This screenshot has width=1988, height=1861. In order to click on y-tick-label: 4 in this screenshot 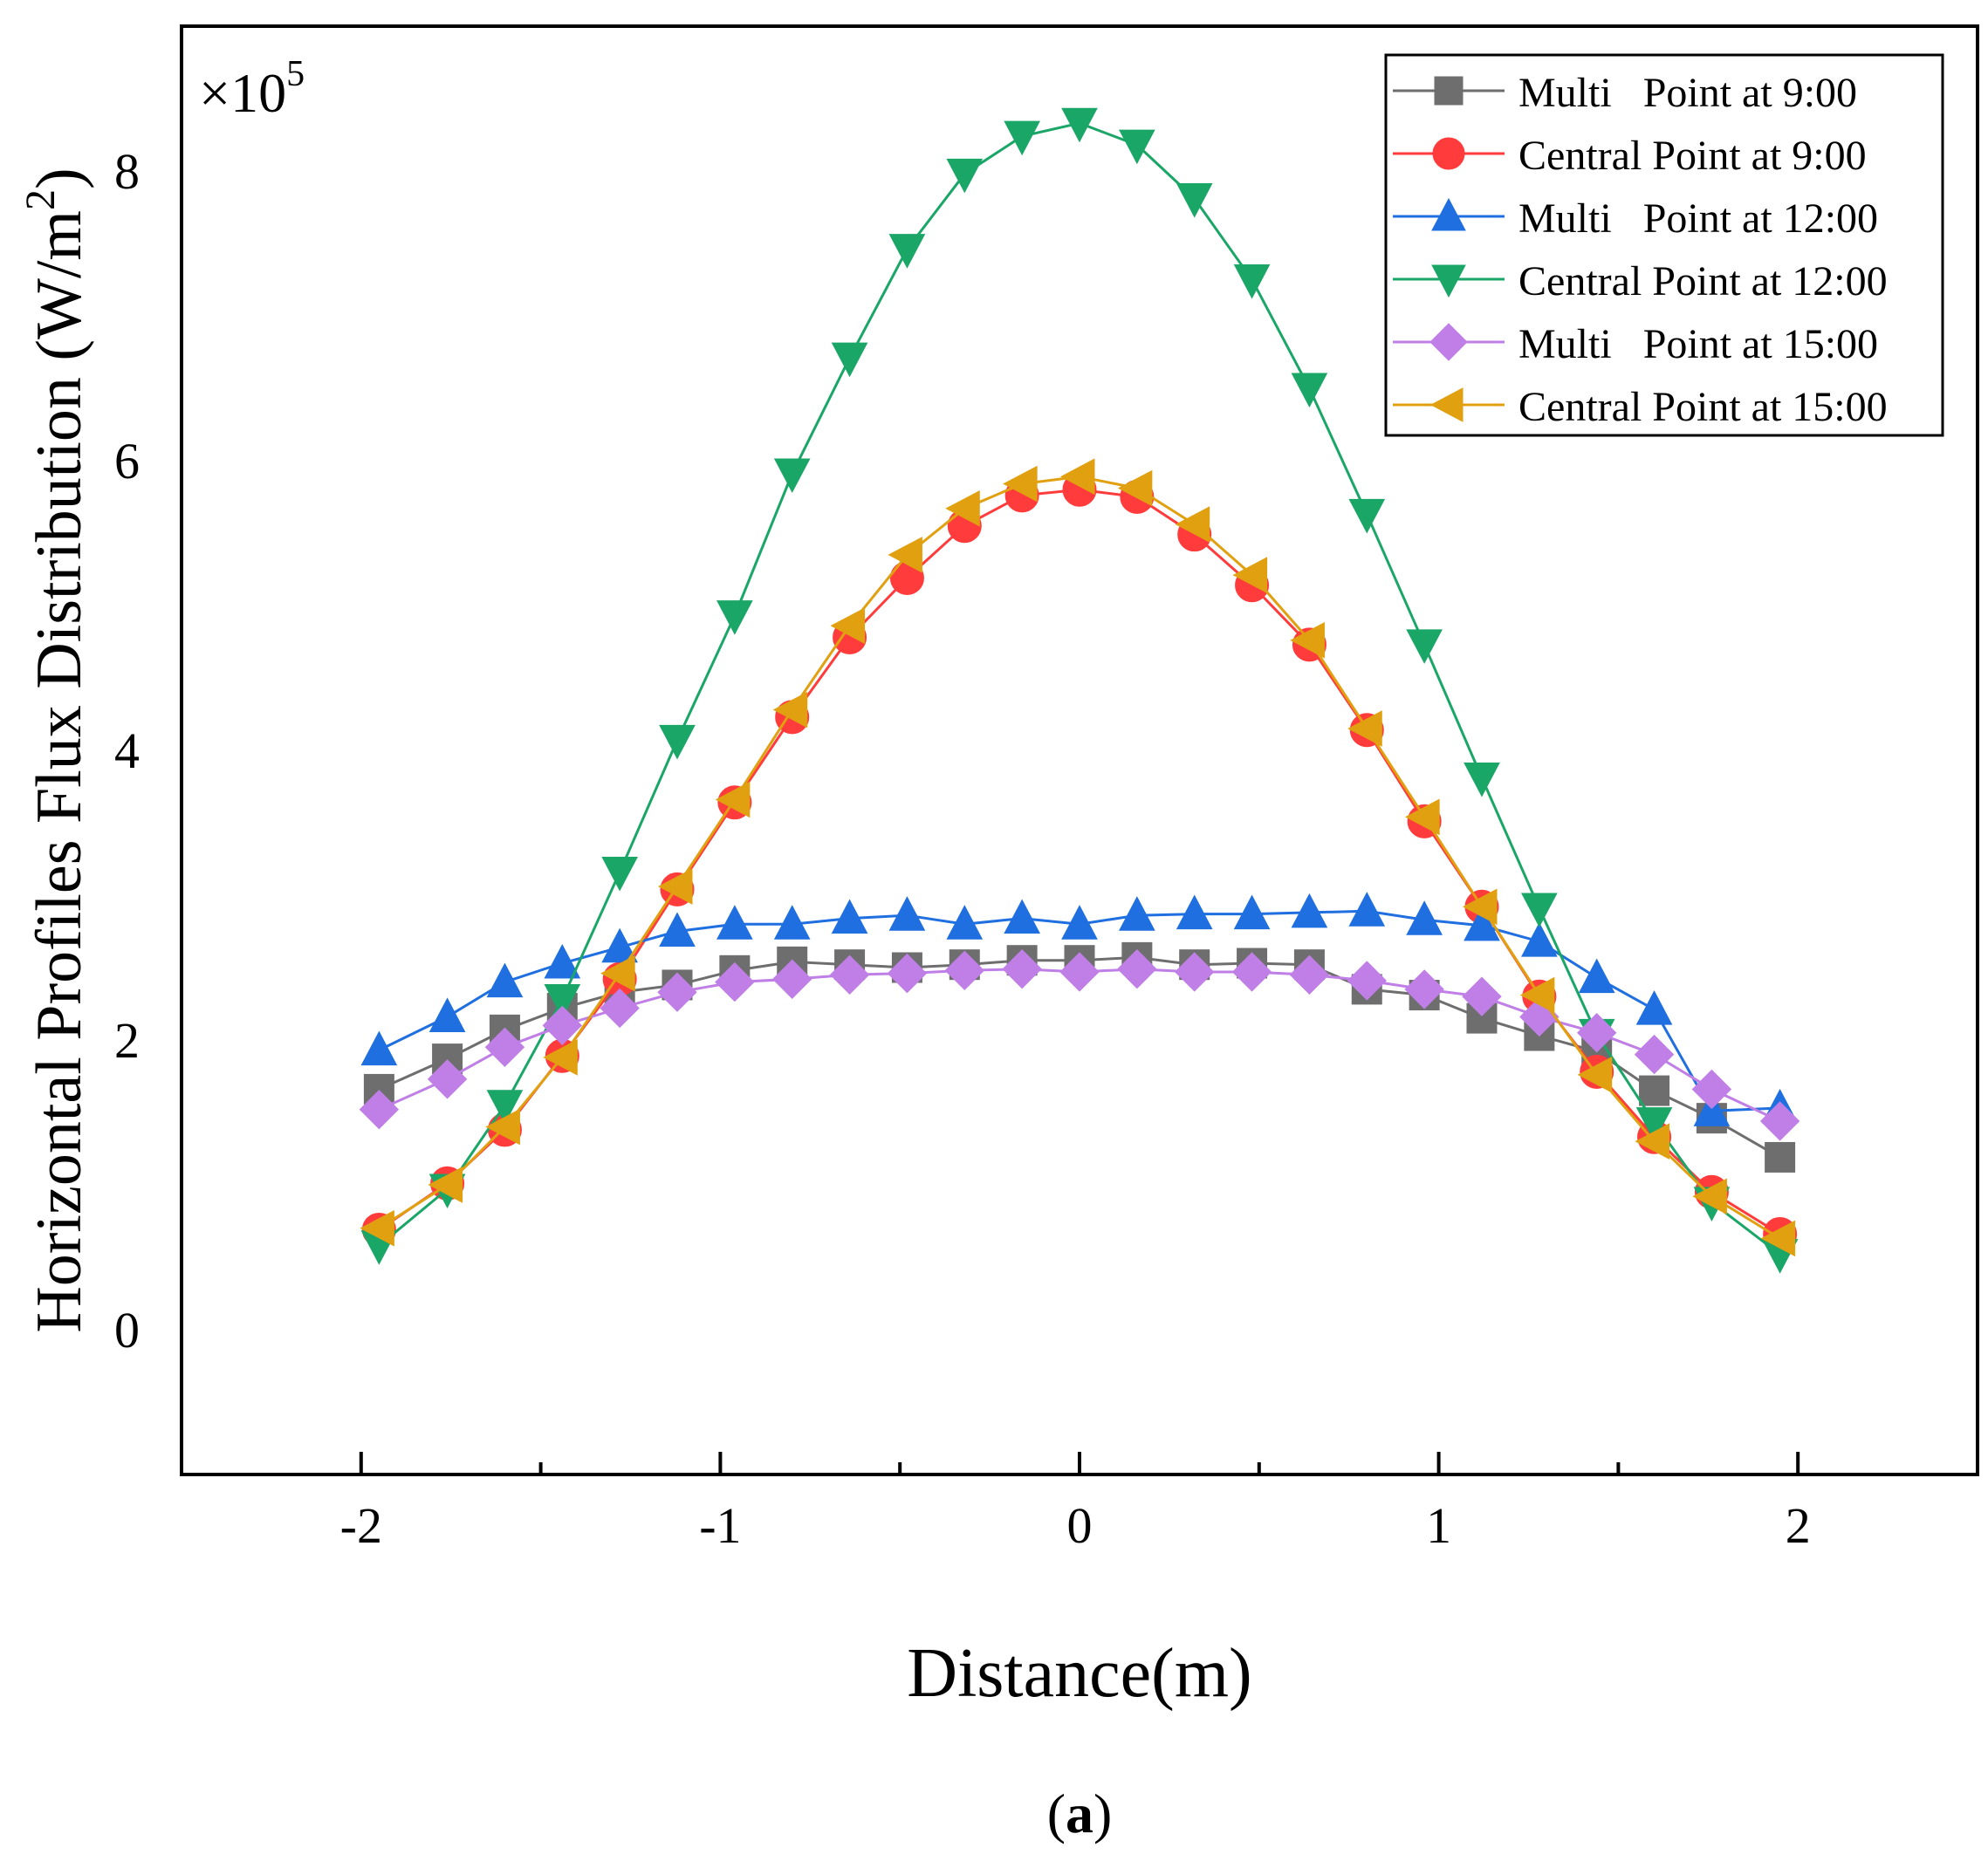, I will do `click(127, 750)`.